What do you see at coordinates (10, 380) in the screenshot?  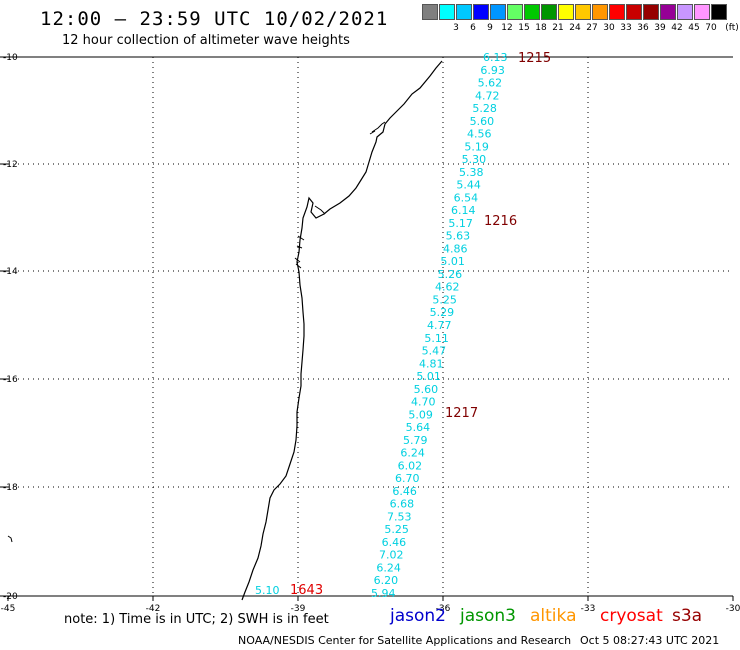 I see `lat-label: -16` at bounding box center [10, 380].